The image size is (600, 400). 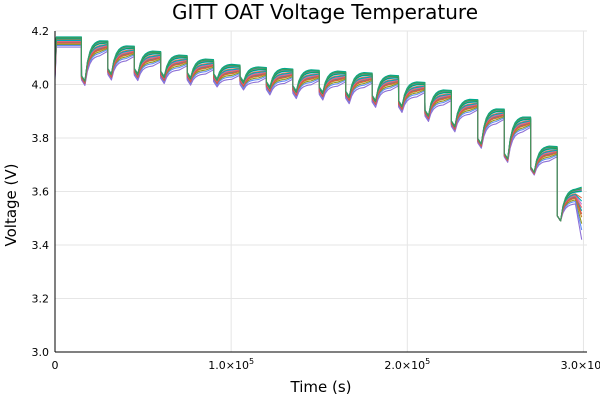 What do you see at coordinates (41, 31) in the screenshot?
I see `y-tick-label: 4.2` at bounding box center [41, 31].